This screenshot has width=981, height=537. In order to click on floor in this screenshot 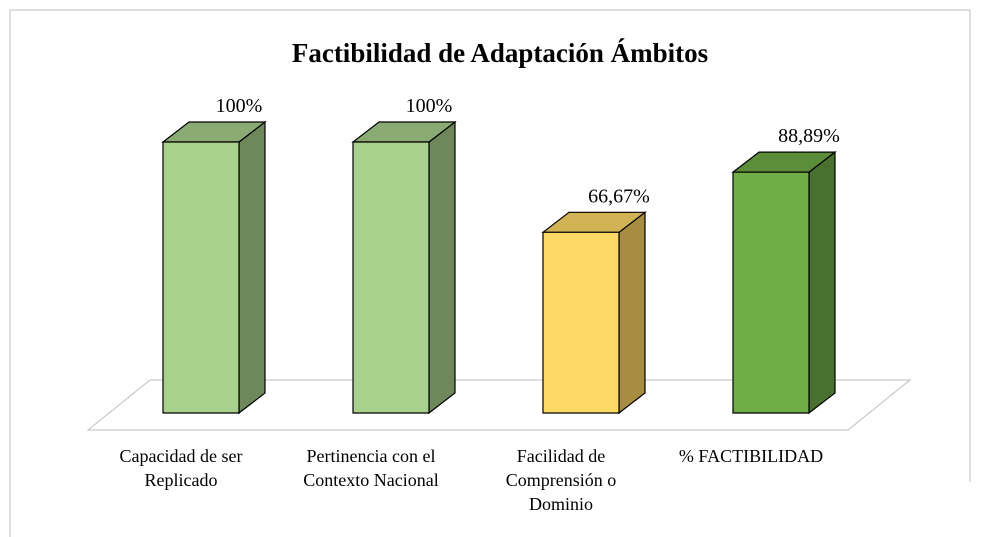, I will do `click(499, 405)`.